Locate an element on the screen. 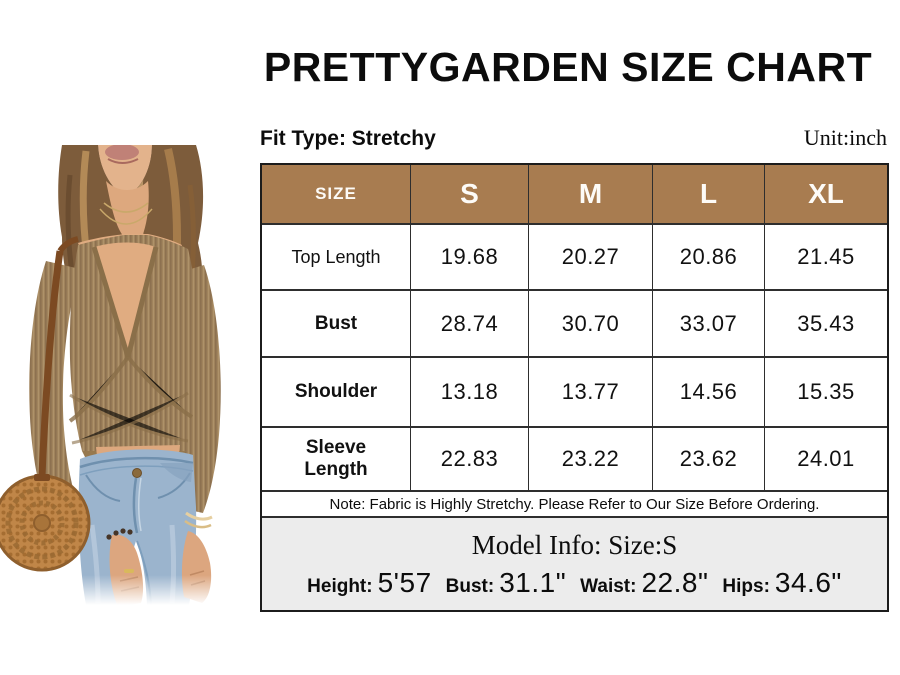 The height and width of the screenshot is (675, 900). row-label: Sleeve Length is located at coordinates (336, 460).